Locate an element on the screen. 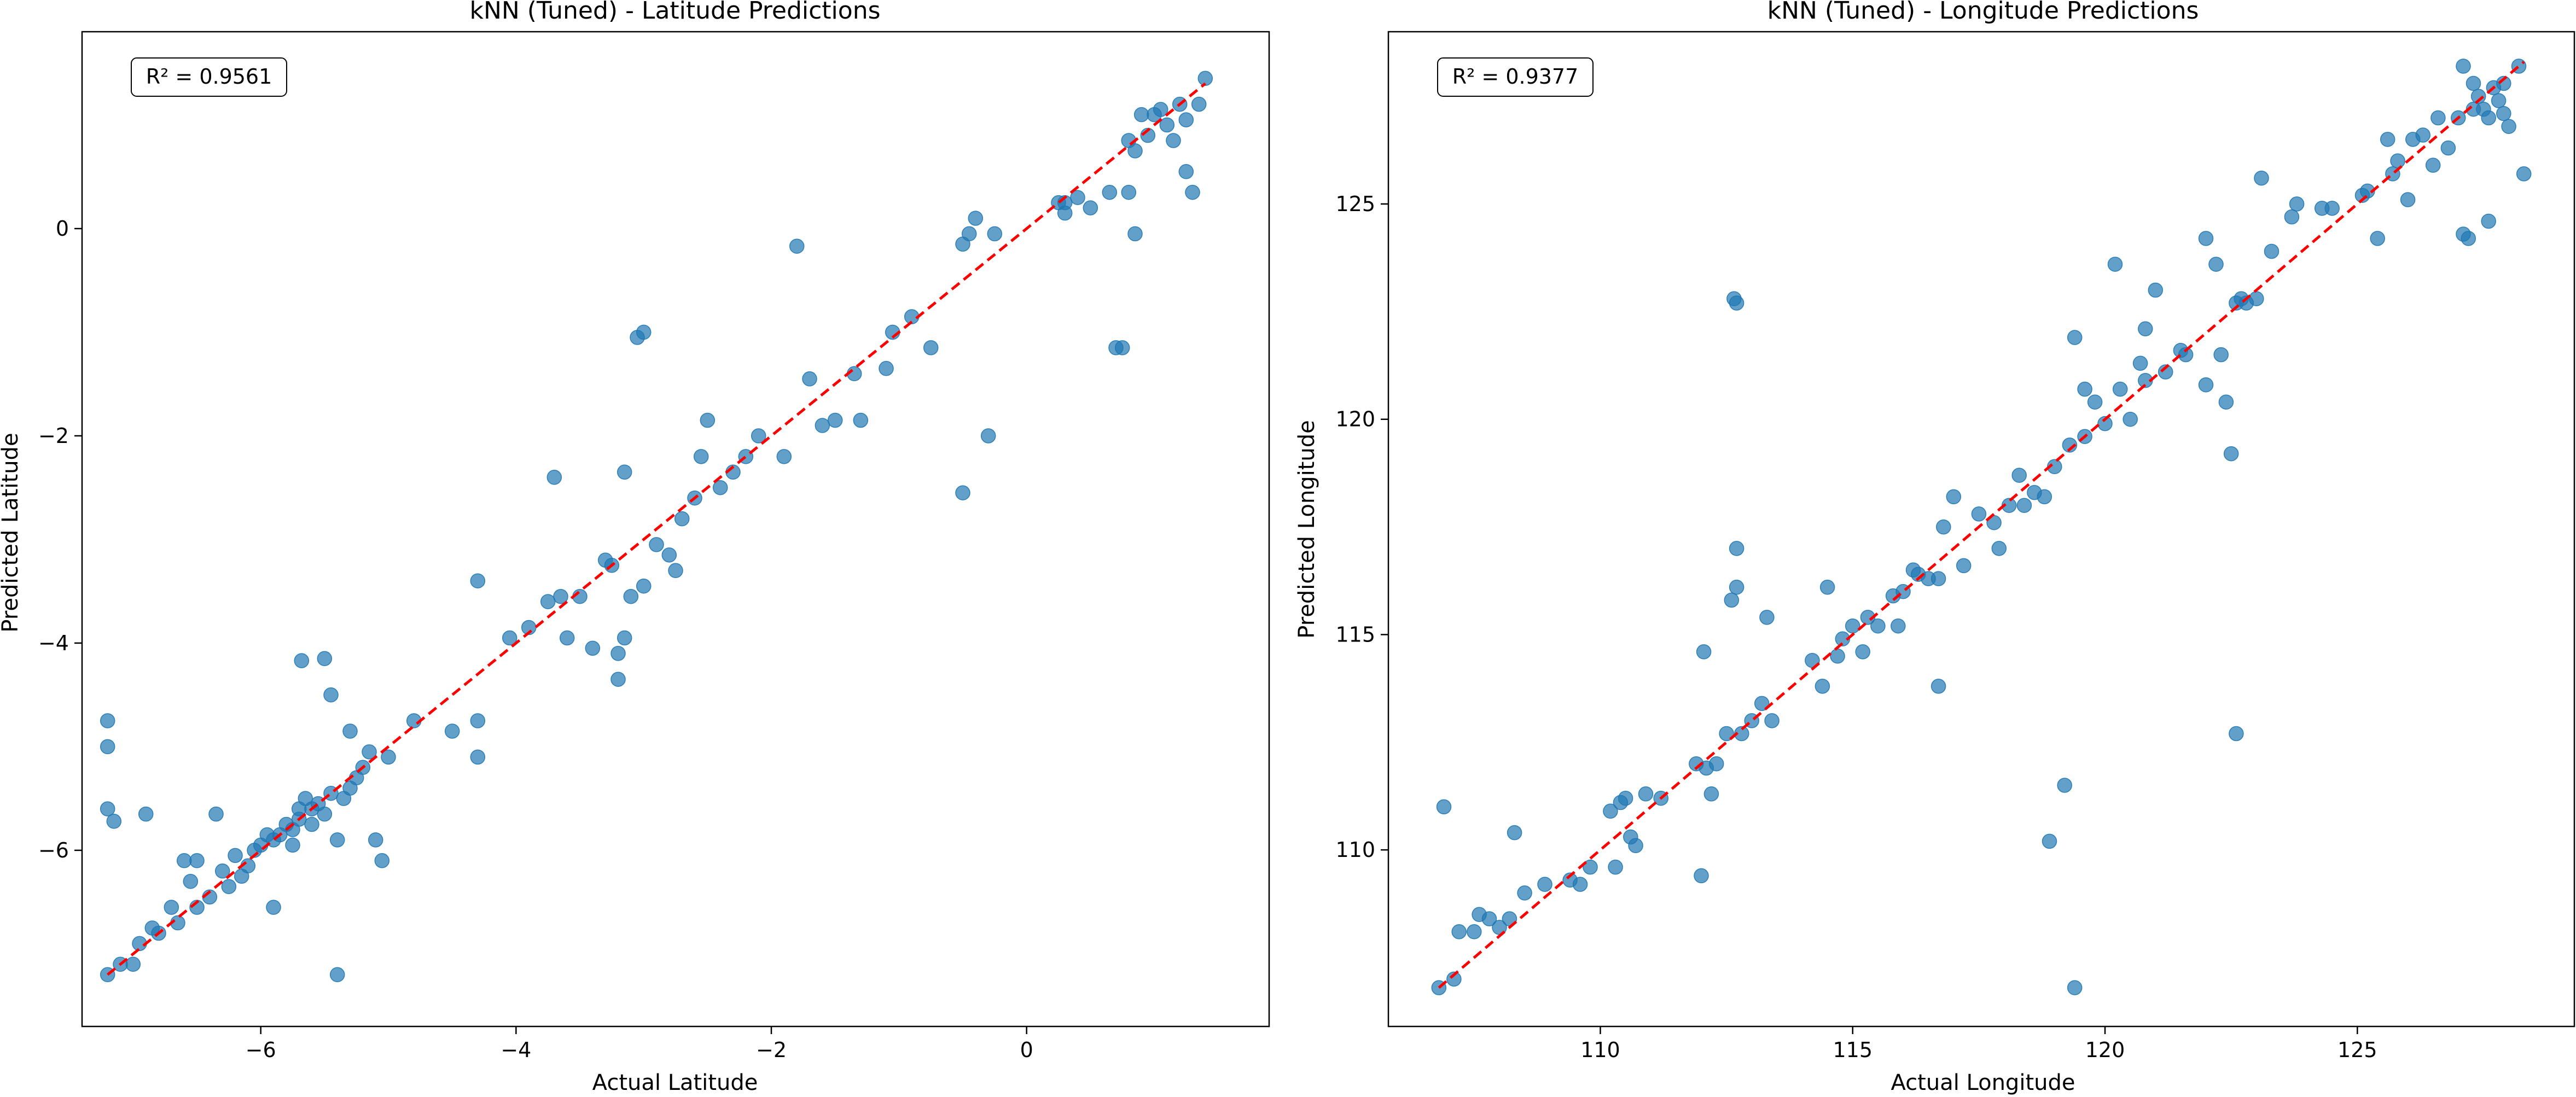 Image resolution: width=2576 pixels, height=1097 pixels. x-tick-label: 125 is located at coordinates (2357, 1050).